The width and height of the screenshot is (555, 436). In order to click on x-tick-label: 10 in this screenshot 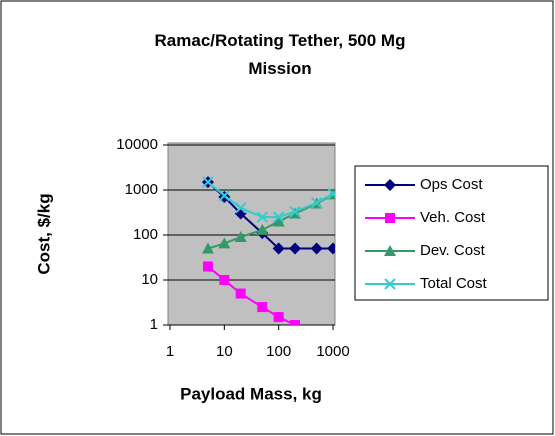, I will do `click(224, 351)`.